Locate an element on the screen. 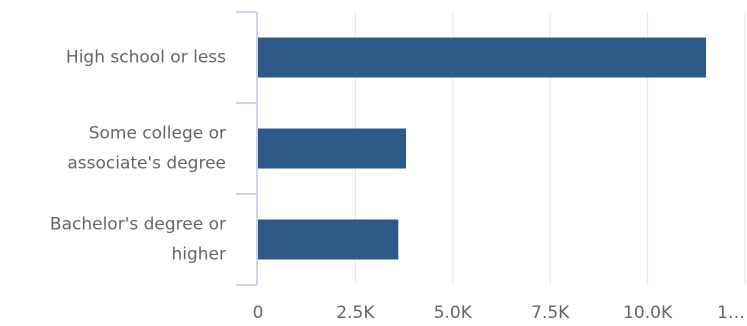 The width and height of the screenshot is (747, 326). x-tick-label: 10.0K is located at coordinates (648, 313).